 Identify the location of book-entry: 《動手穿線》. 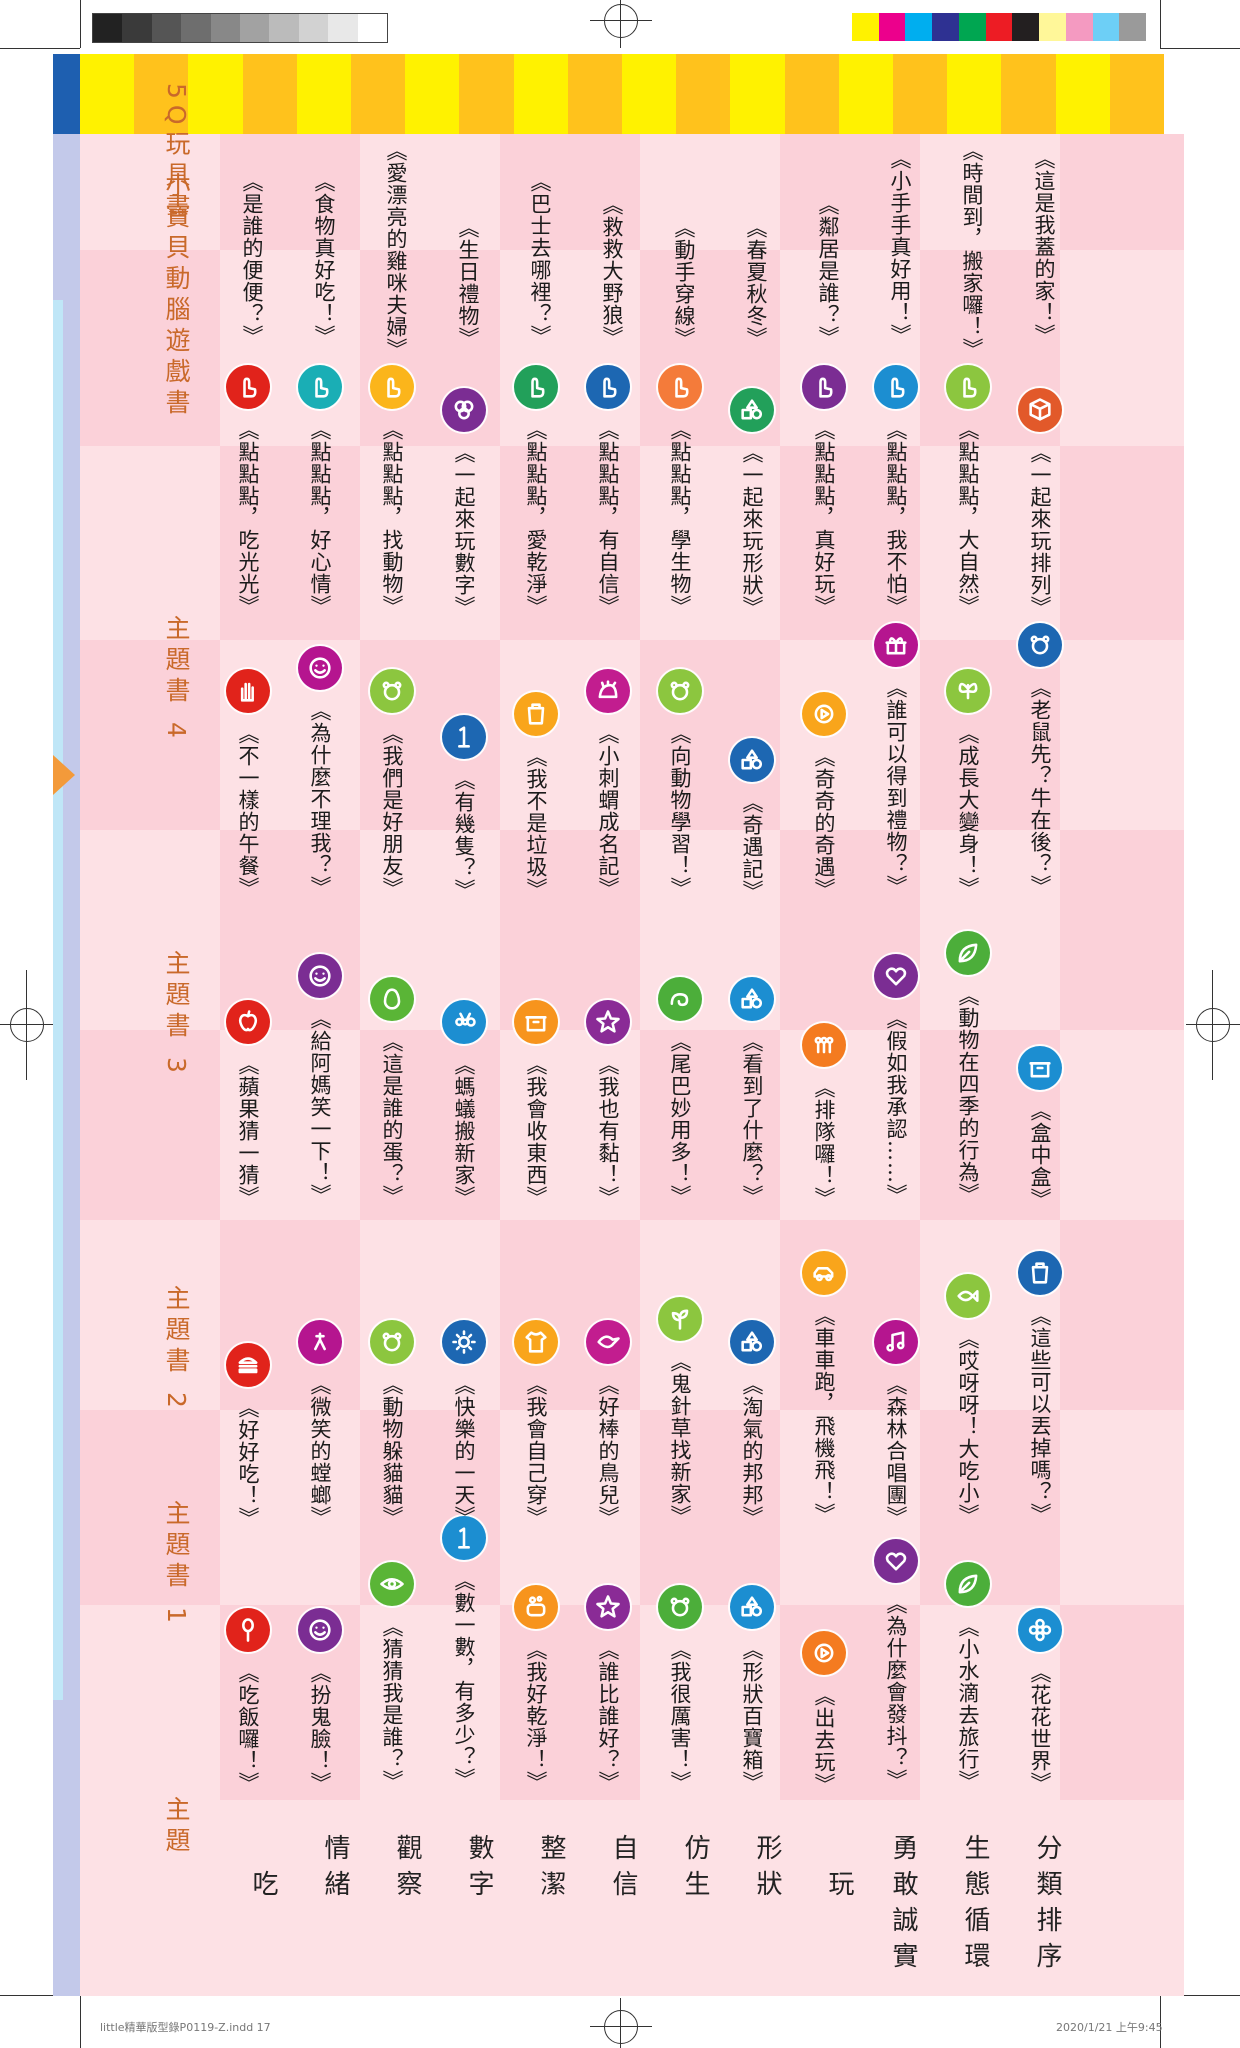
(684, 283).